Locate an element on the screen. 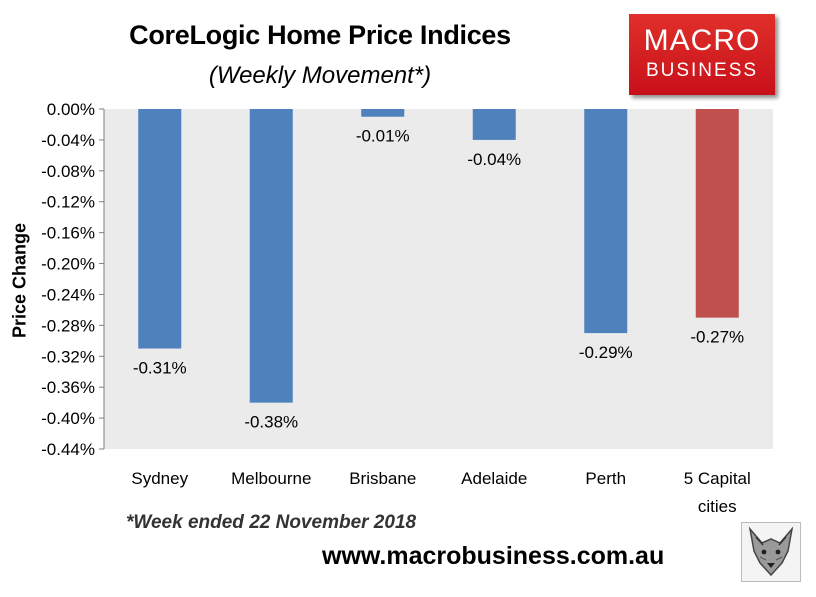 This screenshot has width=816, height=597. data-label: -0.31% is located at coordinates (160, 368).